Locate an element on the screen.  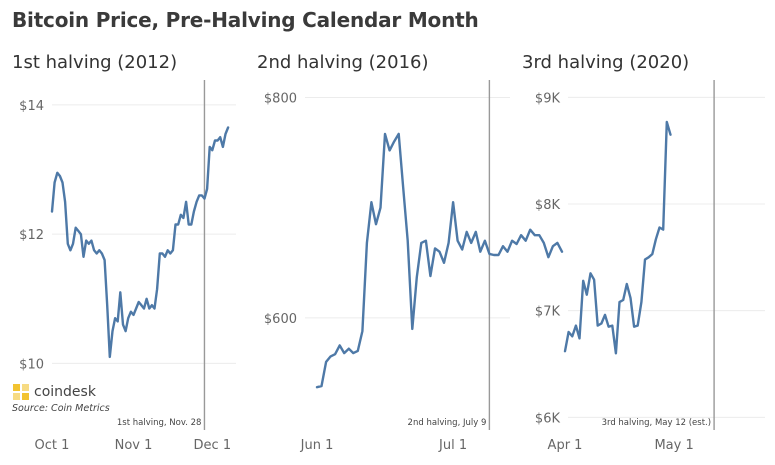
x-tick-label: Jul 1 is located at coordinates (452, 445).